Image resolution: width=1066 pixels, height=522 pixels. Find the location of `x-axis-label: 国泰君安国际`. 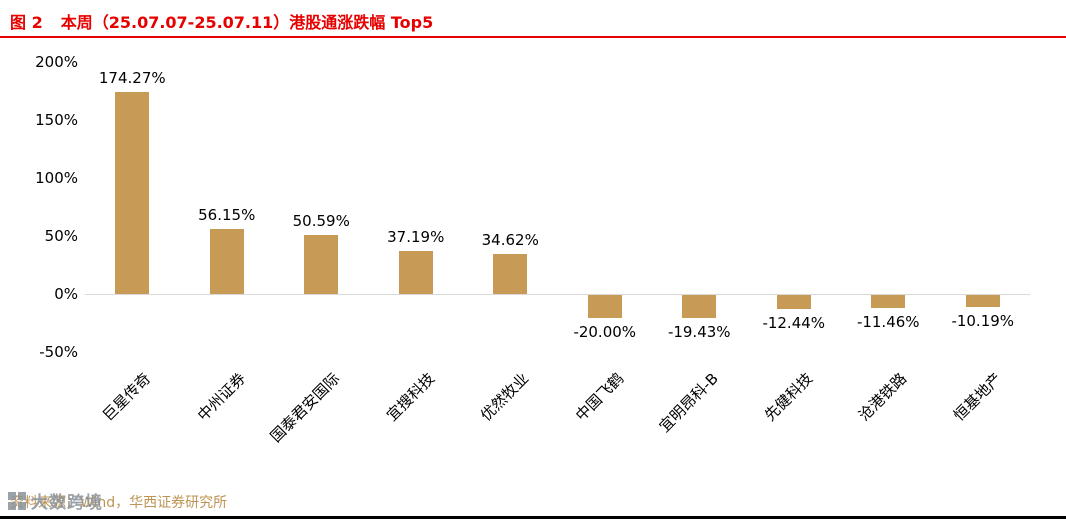

x-axis-label: 国泰君安国际 is located at coordinates (305, 407).